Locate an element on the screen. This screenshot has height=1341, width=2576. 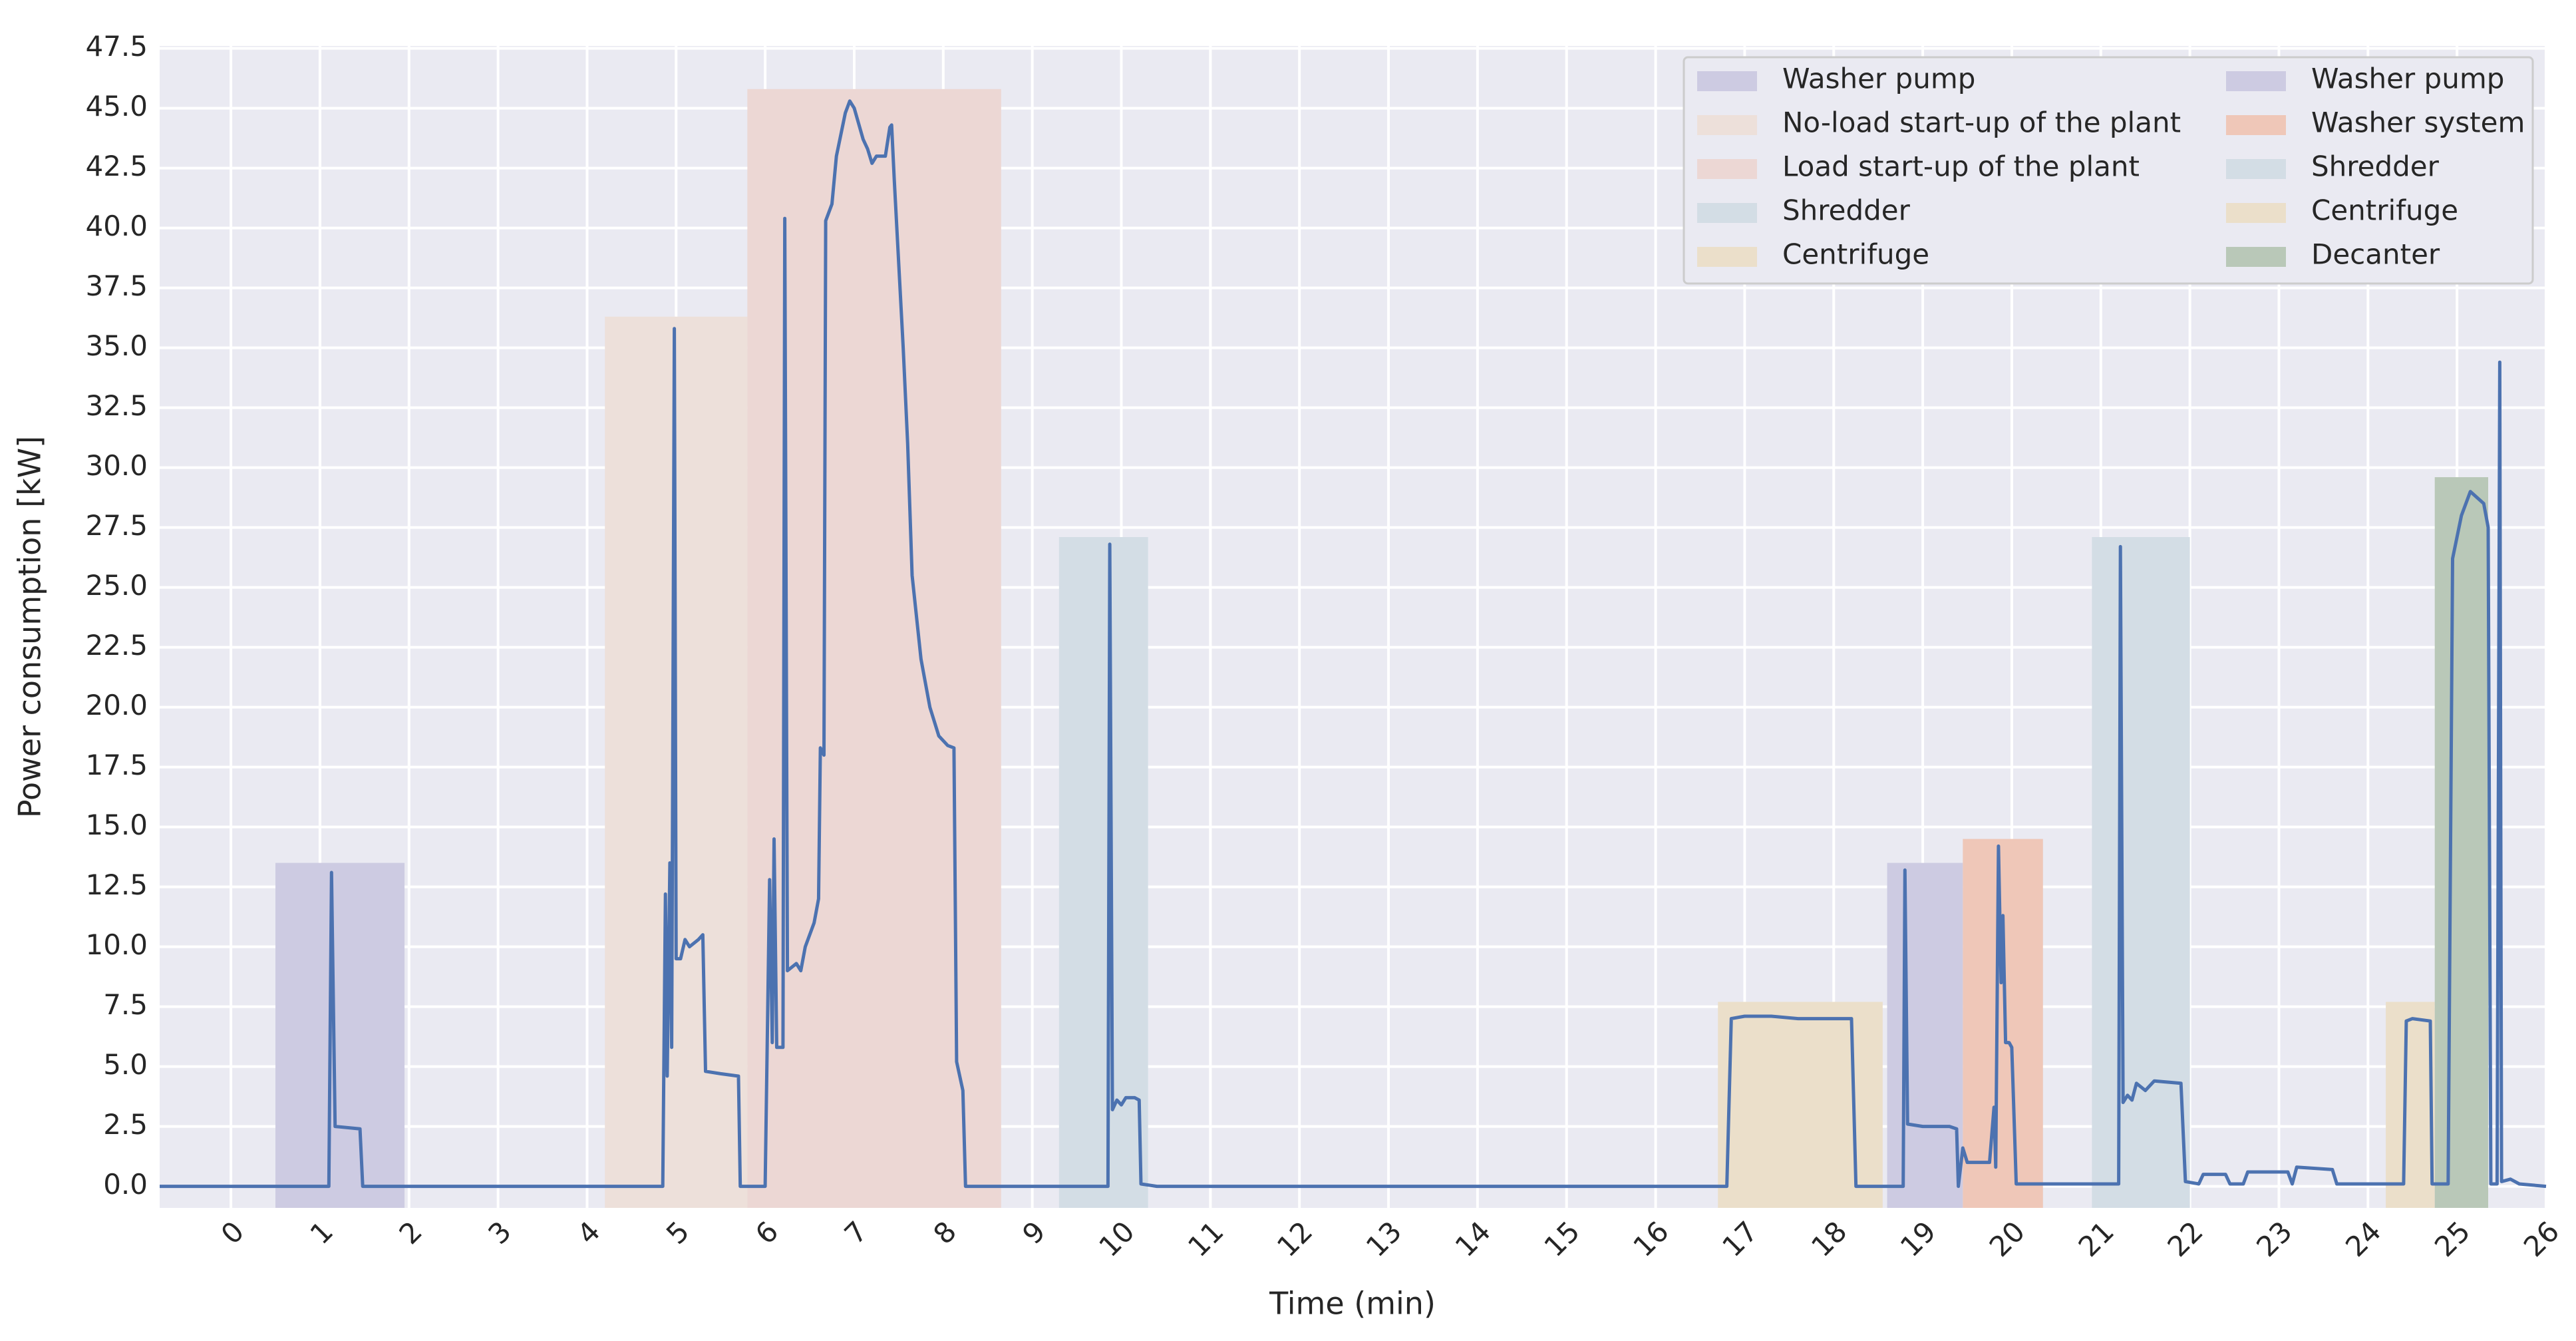
y-tick-label: 47.5 is located at coordinates (116, 46).